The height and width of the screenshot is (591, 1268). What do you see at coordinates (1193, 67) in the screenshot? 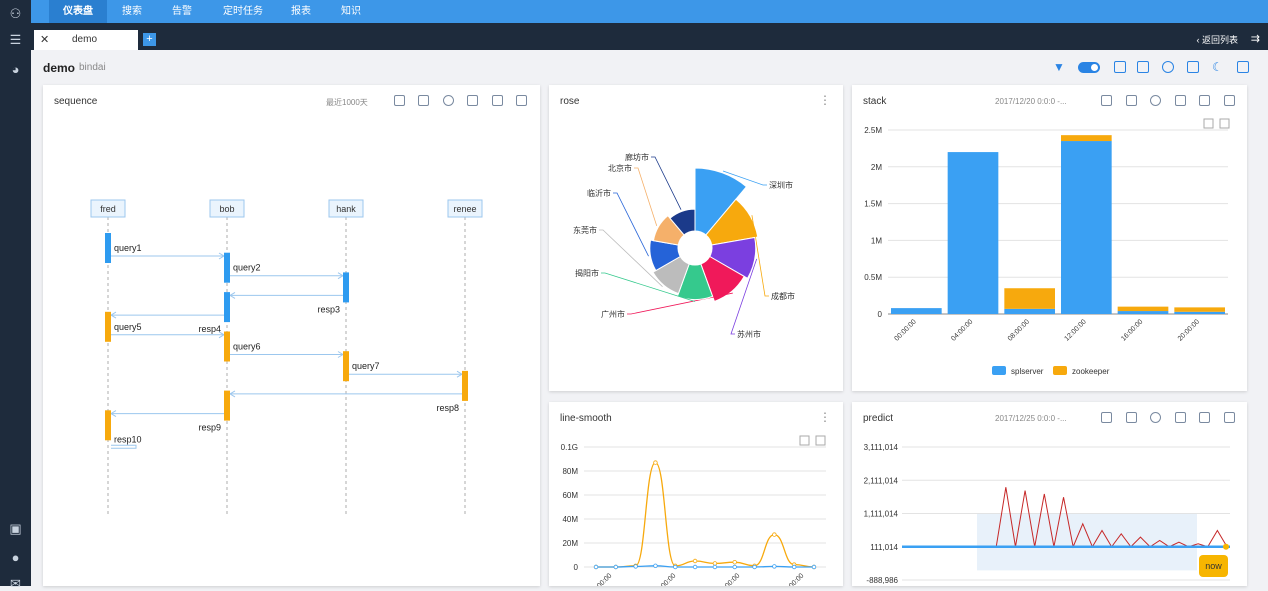
I see `calendar-icon` at bounding box center [1193, 67].